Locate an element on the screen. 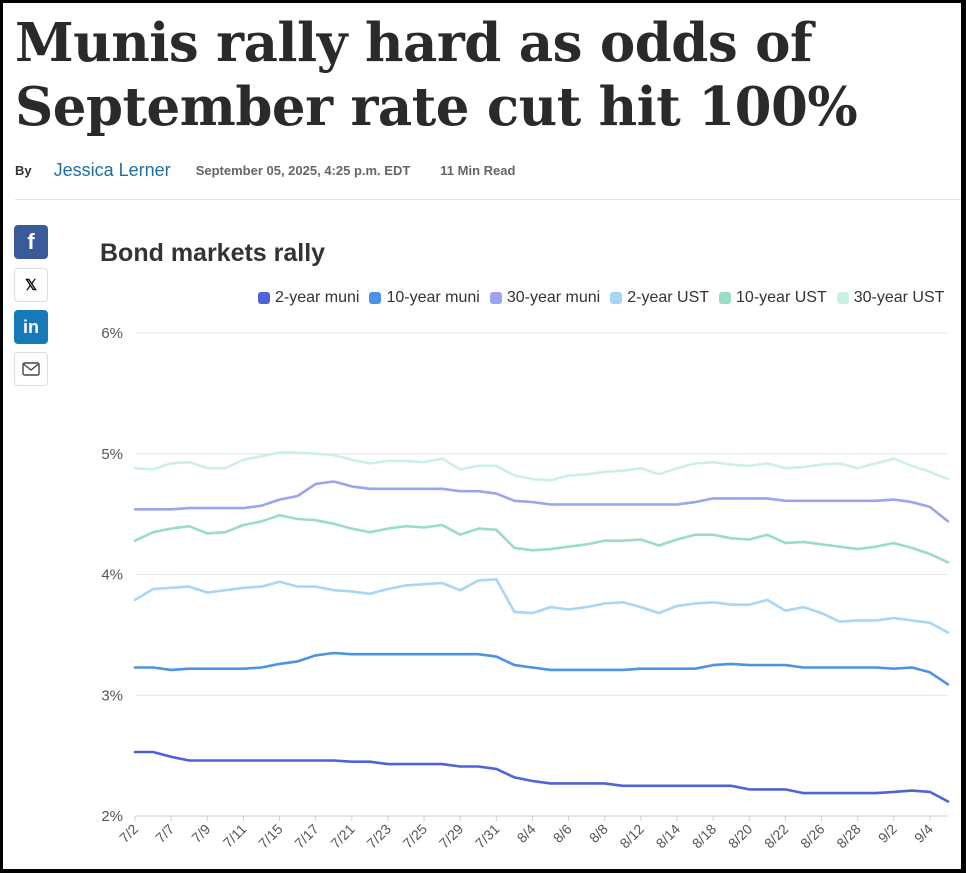  x-tick-label: 9/2 is located at coordinates (887, 833).